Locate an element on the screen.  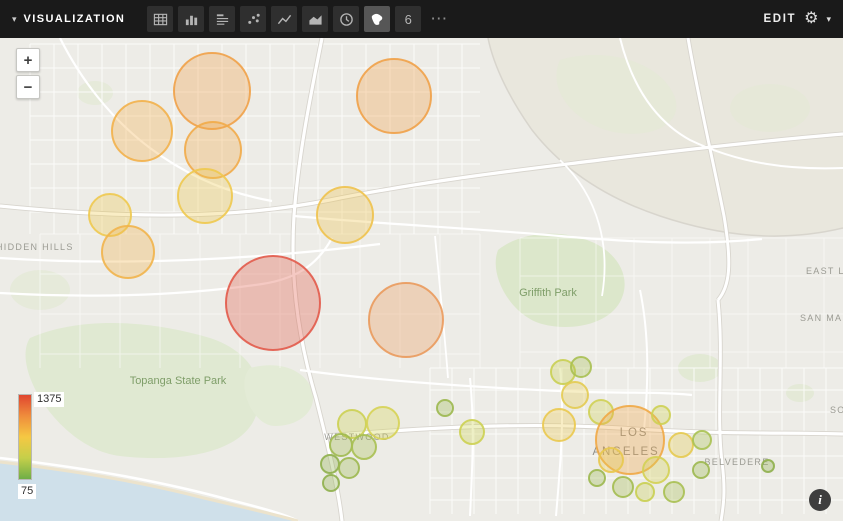
griffith-park-area is located at coordinates (560, 280).